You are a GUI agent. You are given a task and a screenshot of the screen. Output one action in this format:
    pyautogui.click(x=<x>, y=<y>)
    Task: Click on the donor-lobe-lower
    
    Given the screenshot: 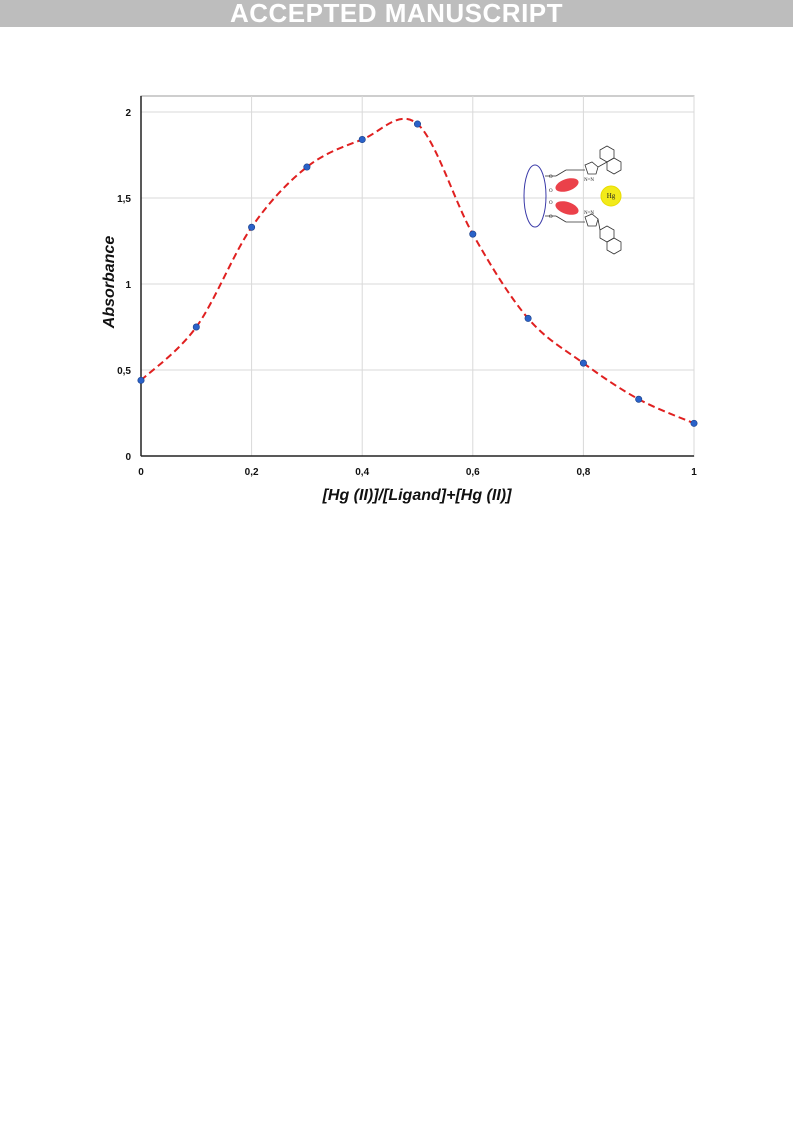 What is the action you would take?
    pyautogui.click(x=567, y=208)
    